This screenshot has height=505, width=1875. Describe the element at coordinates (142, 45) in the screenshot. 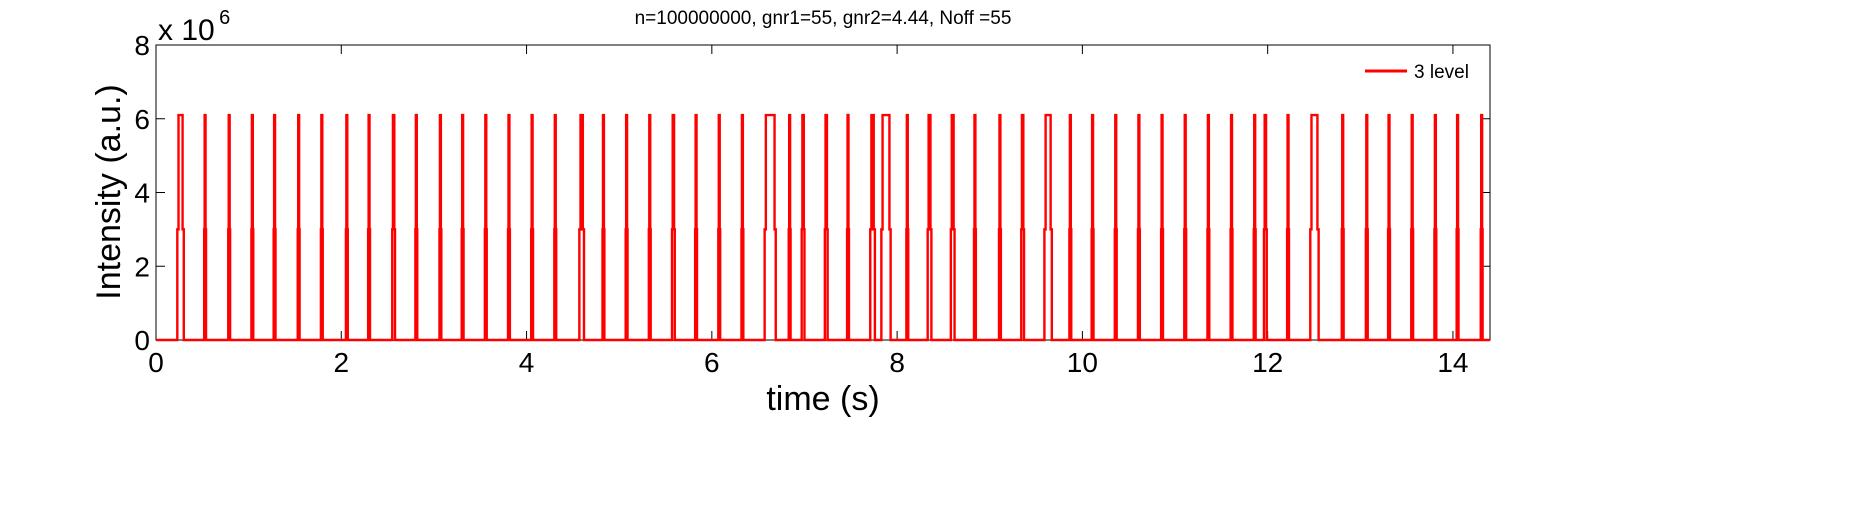

I see `y-tick-label: 8` at that location.